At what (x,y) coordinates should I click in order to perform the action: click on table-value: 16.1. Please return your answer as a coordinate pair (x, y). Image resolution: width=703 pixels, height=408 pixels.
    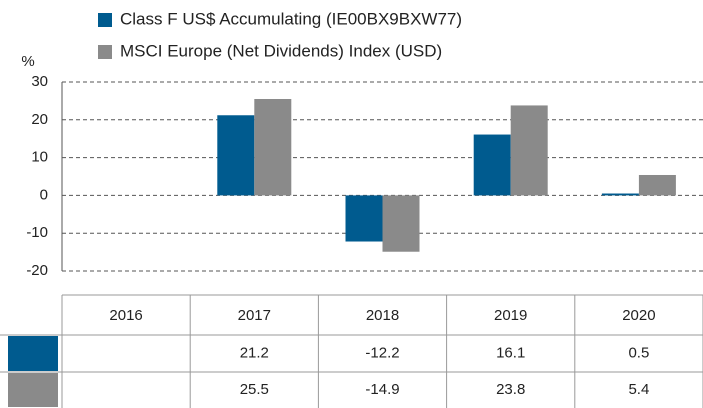
    Looking at the image, I should click on (510, 352).